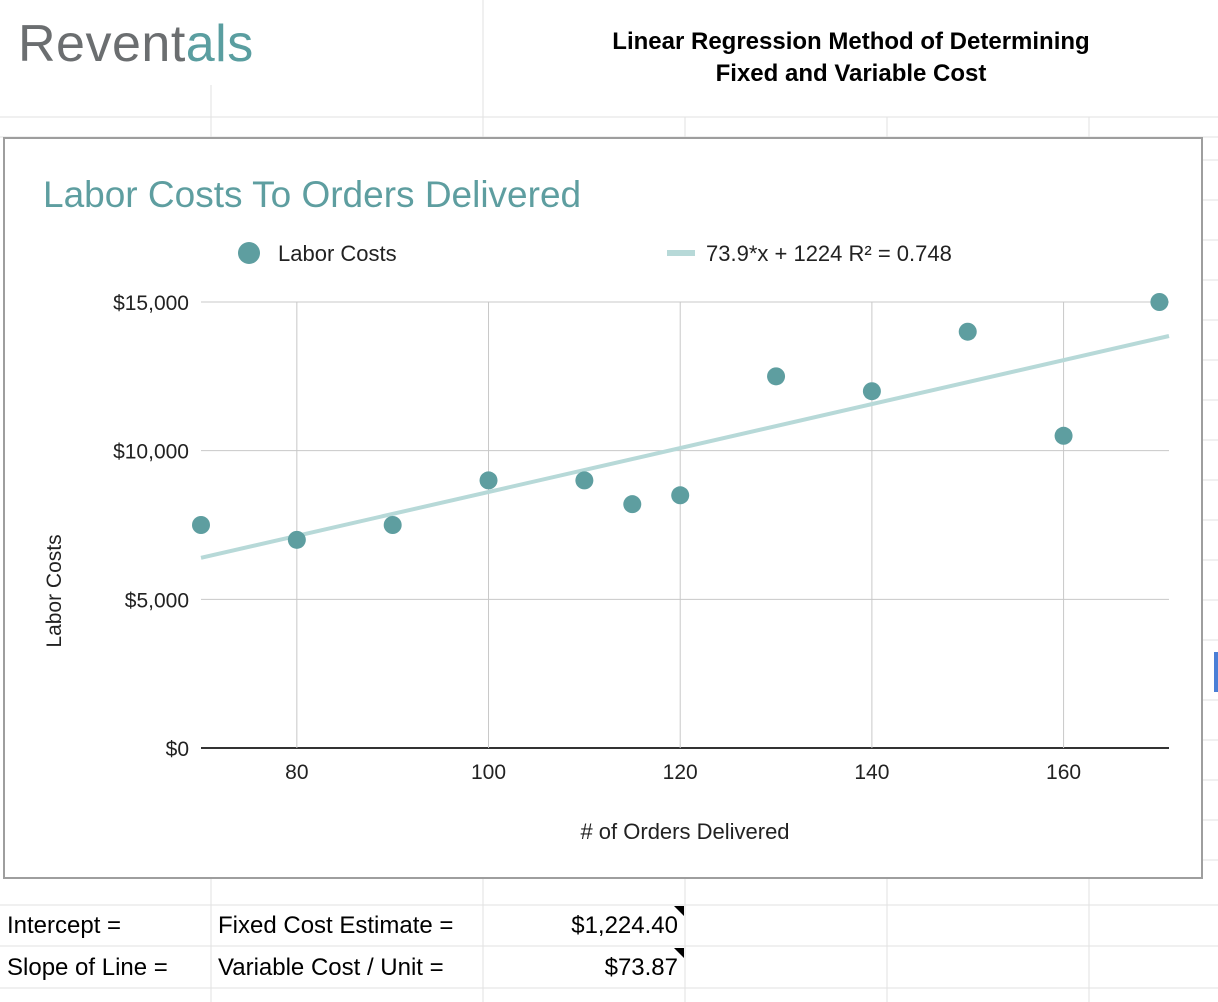 The height and width of the screenshot is (1002, 1218). Describe the element at coordinates (296, 772) in the screenshot. I see `x-tick-label: 80` at that location.